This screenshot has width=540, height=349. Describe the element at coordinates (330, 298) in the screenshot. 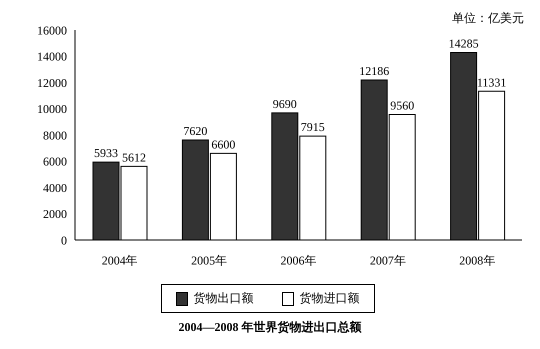

I see `legend-label: 货物进口额` at that location.